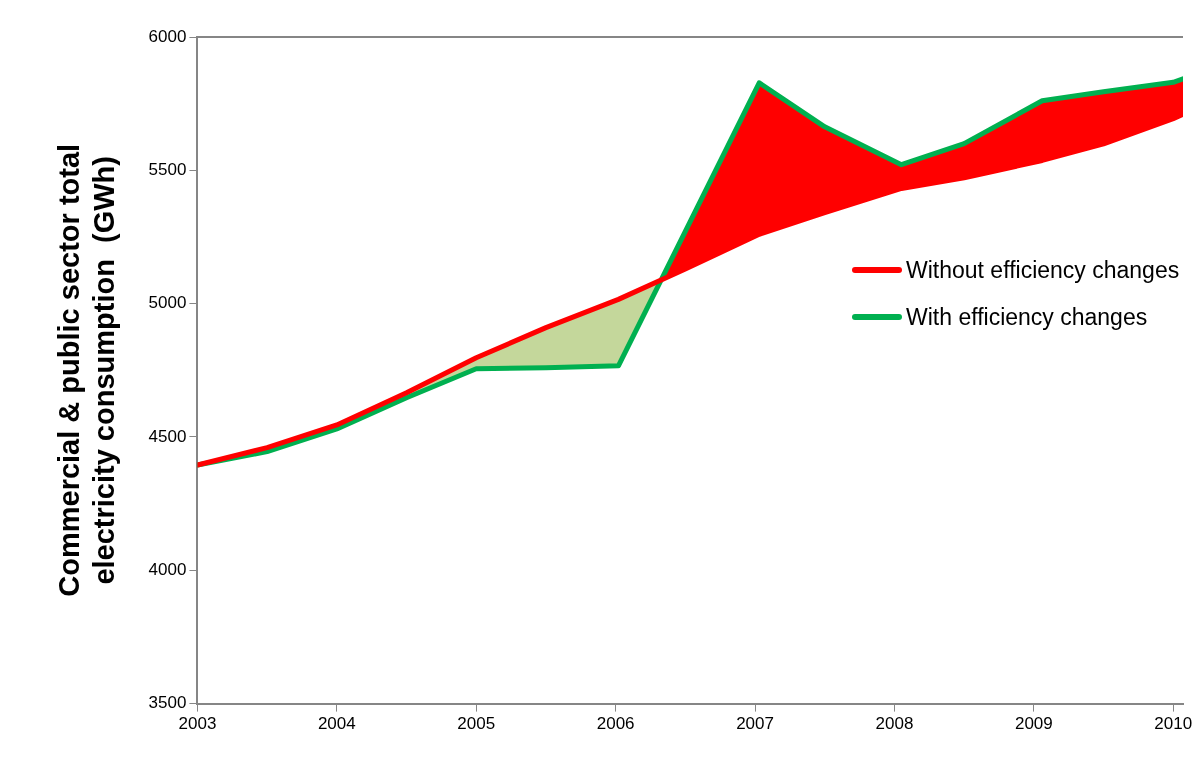 This screenshot has height=772, width=1198. What do you see at coordinates (1033, 724) in the screenshot?
I see `x-tick-label: 2009` at bounding box center [1033, 724].